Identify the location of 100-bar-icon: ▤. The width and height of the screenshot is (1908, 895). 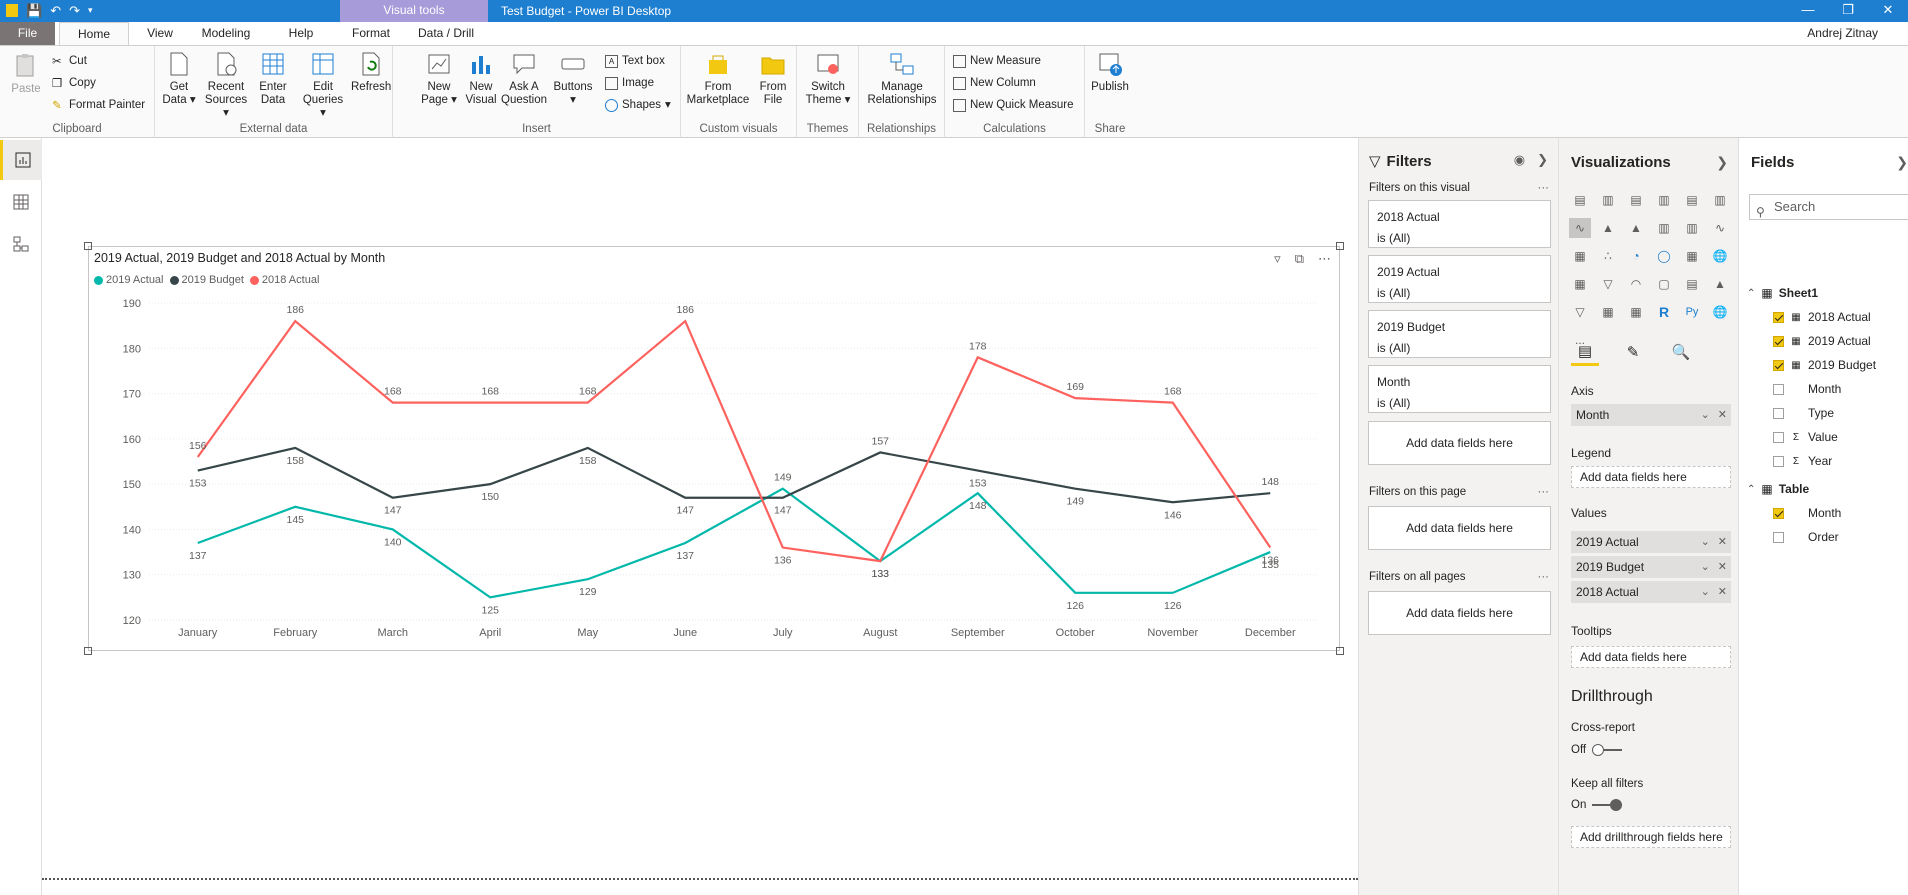
(1692, 200).